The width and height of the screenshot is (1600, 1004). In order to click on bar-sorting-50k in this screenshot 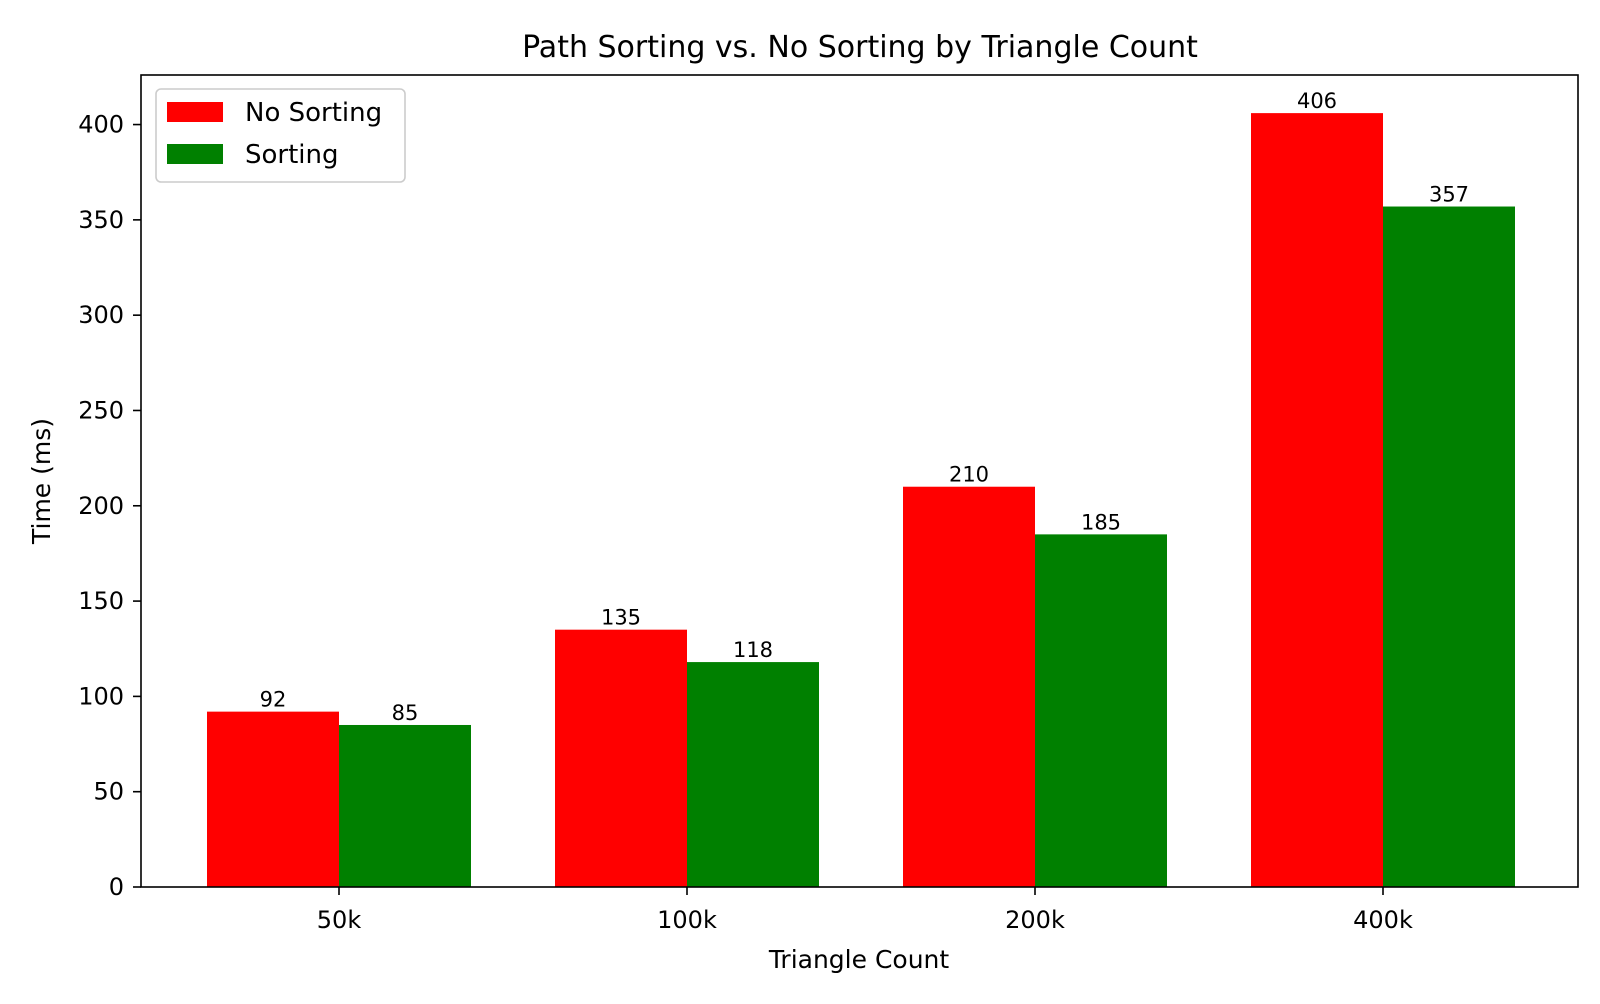, I will do `click(405, 805)`.